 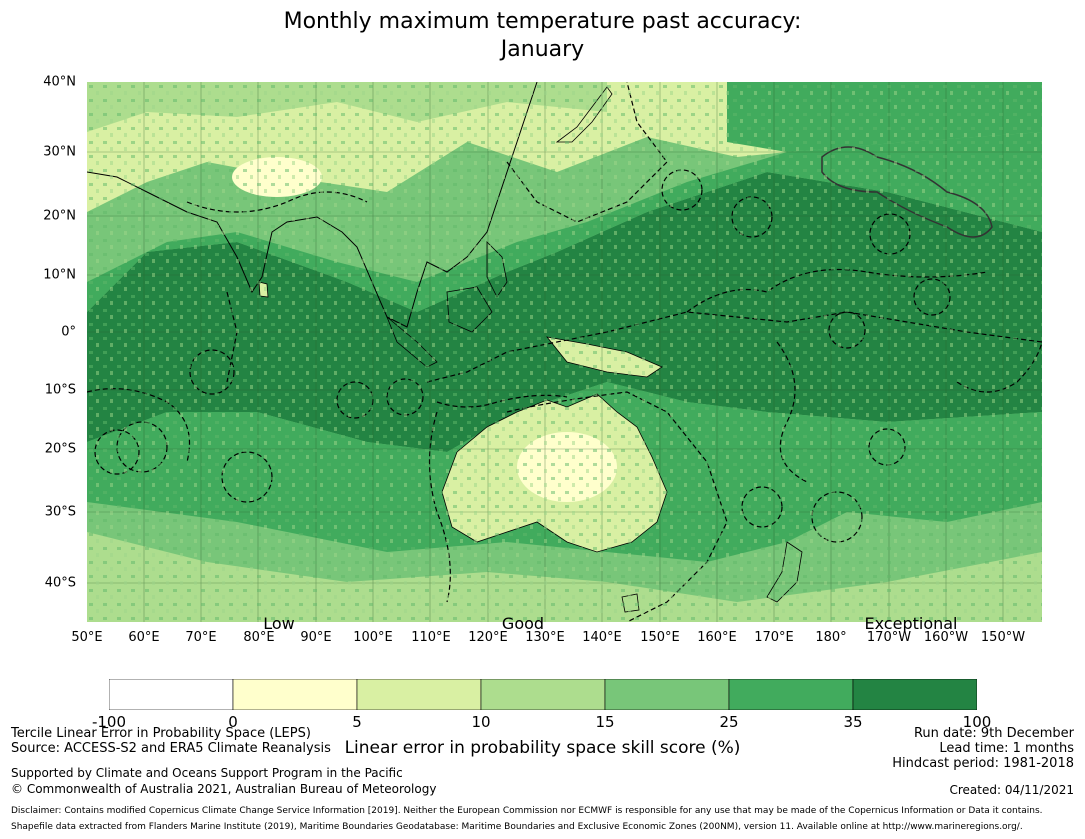 What do you see at coordinates (523, 623) in the screenshot?
I see `skill-label-good: Good` at bounding box center [523, 623].